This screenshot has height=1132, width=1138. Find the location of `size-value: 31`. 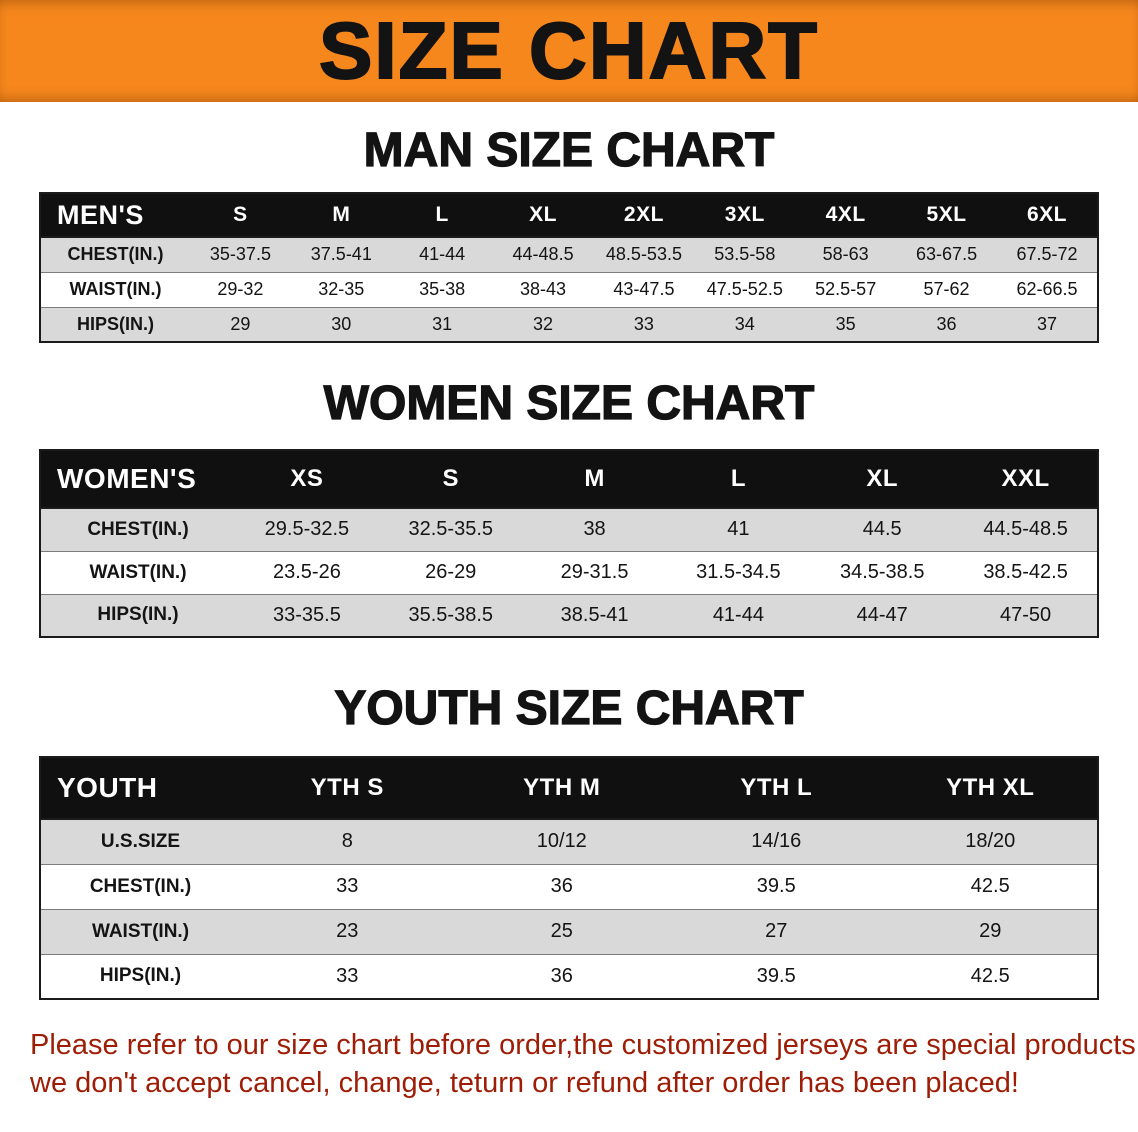

size-value: 31 is located at coordinates (442, 324).